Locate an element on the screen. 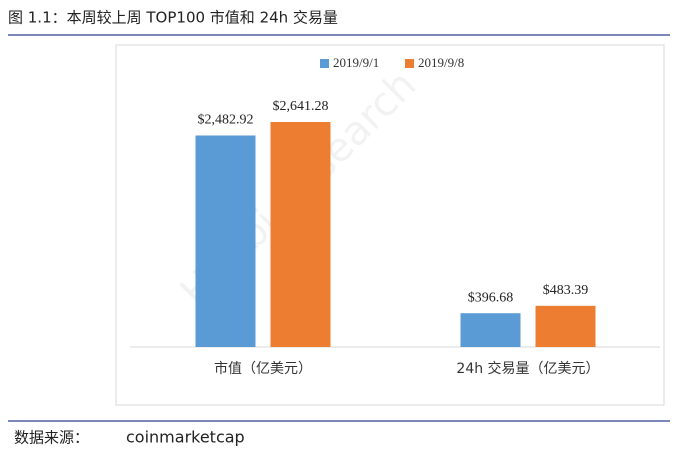 This screenshot has height=453, width=673. value-label: $2,641.28 is located at coordinates (301, 106).